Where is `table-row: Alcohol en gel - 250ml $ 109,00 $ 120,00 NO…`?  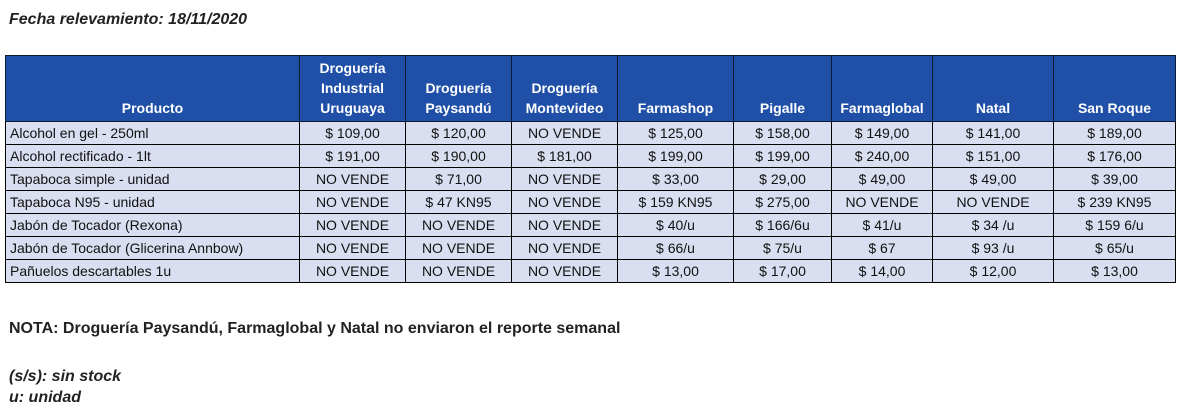 table-row: Alcohol en gel - 250ml $ 109,00 $ 120,00 NO… is located at coordinates (590, 133).